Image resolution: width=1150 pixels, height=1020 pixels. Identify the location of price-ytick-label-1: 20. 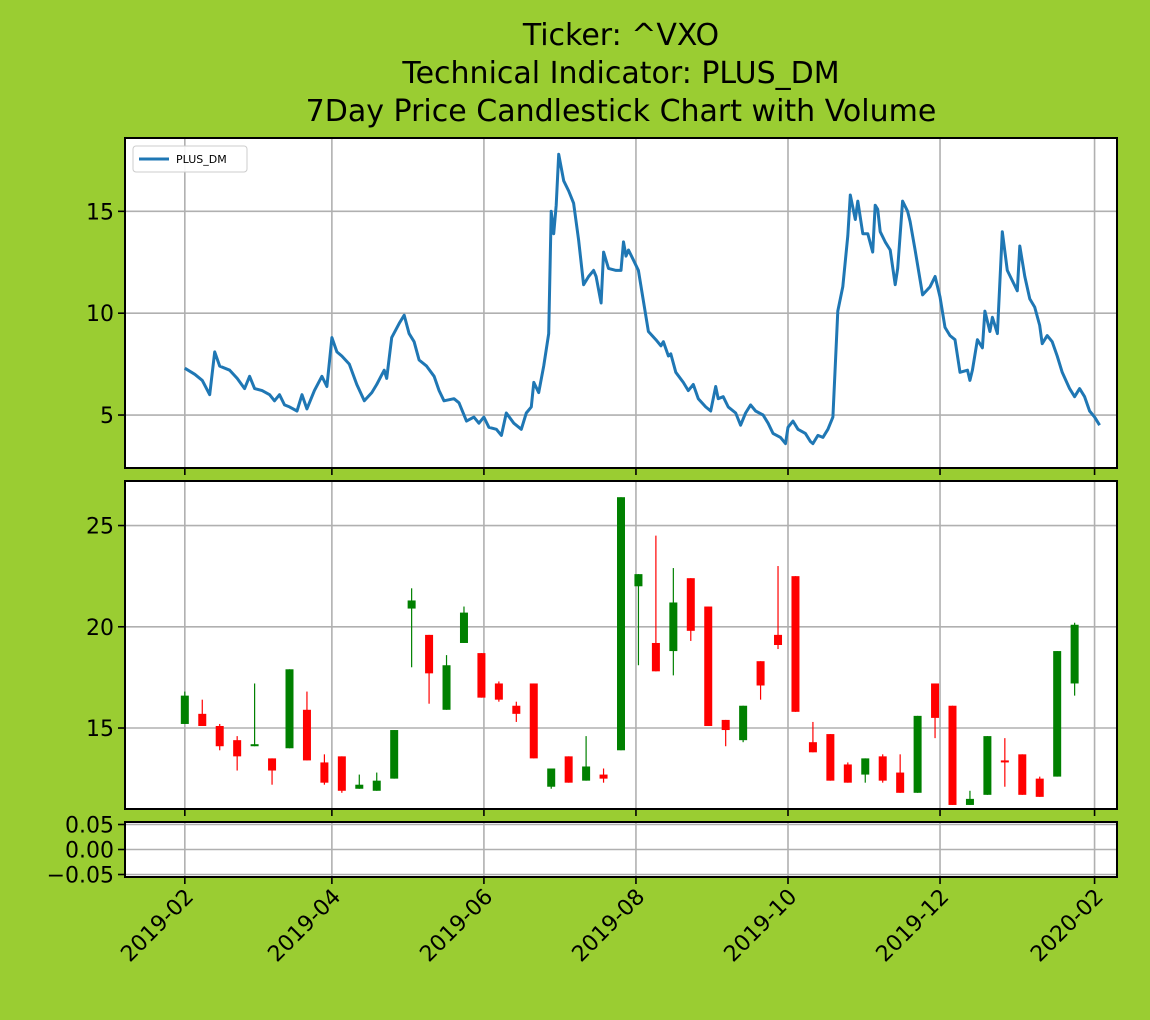
(100, 628).